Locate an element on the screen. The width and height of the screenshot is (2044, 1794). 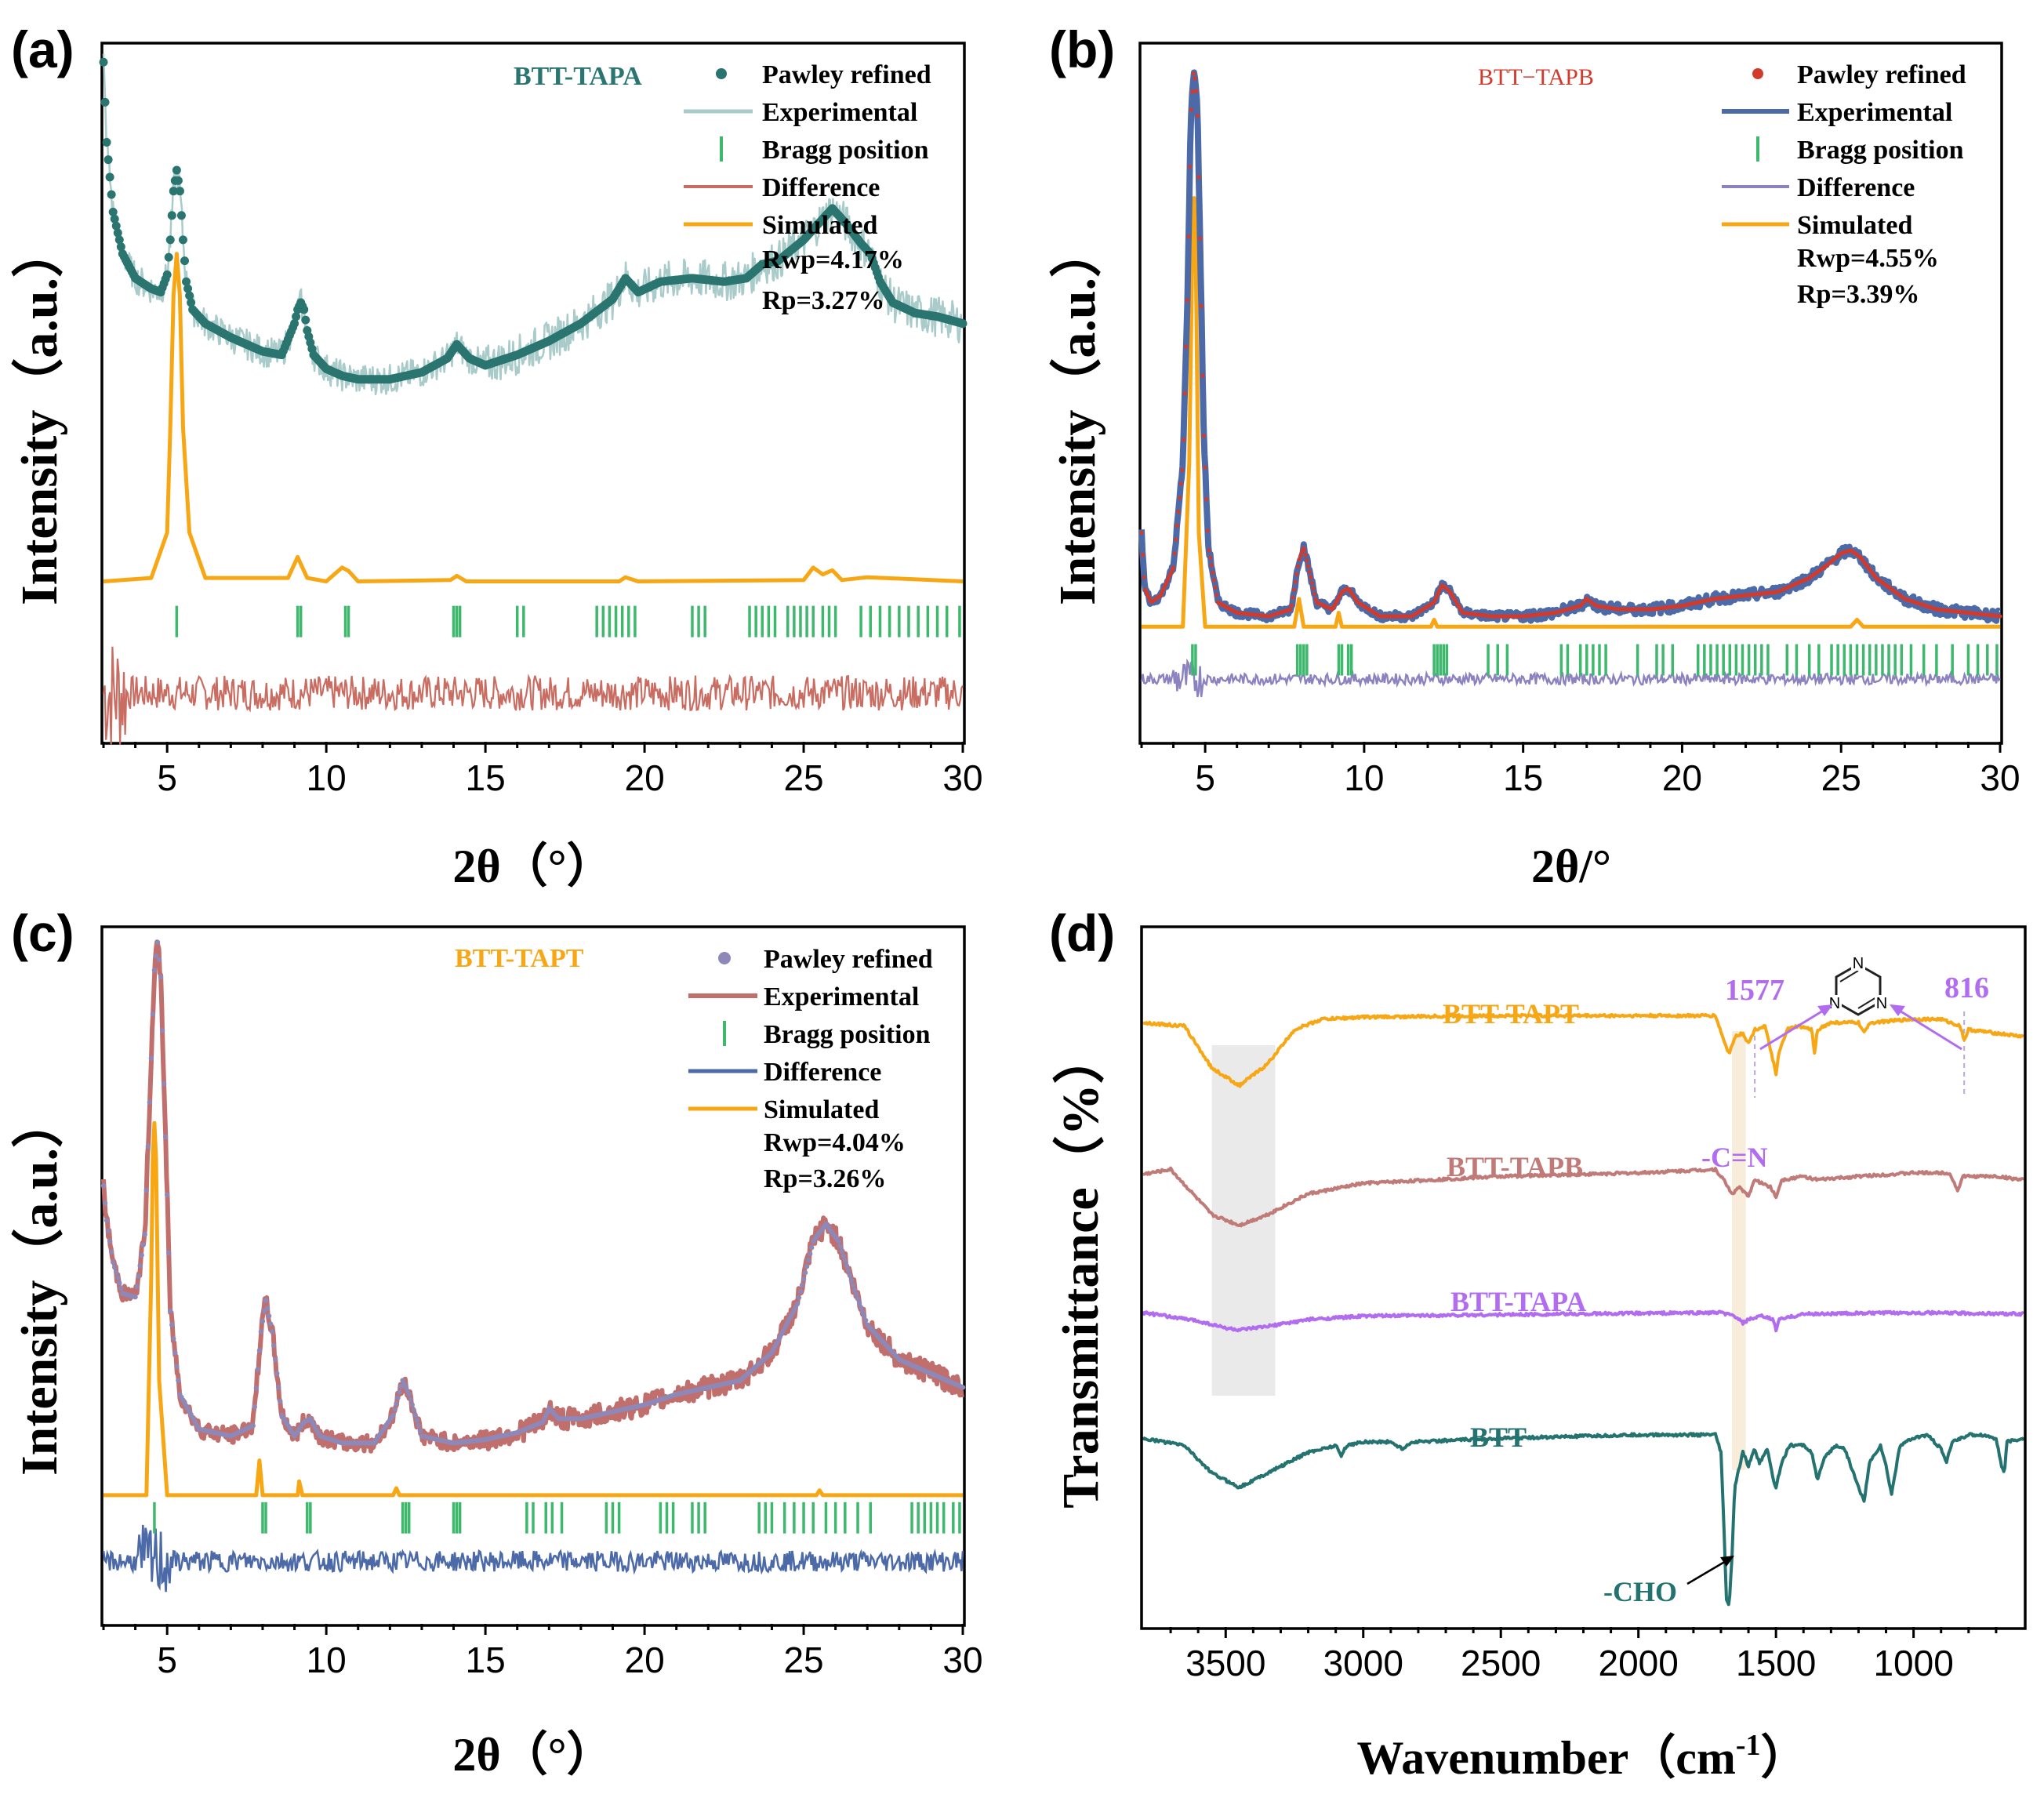
panel-a-label: (a) is located at coordinates (42, 49).